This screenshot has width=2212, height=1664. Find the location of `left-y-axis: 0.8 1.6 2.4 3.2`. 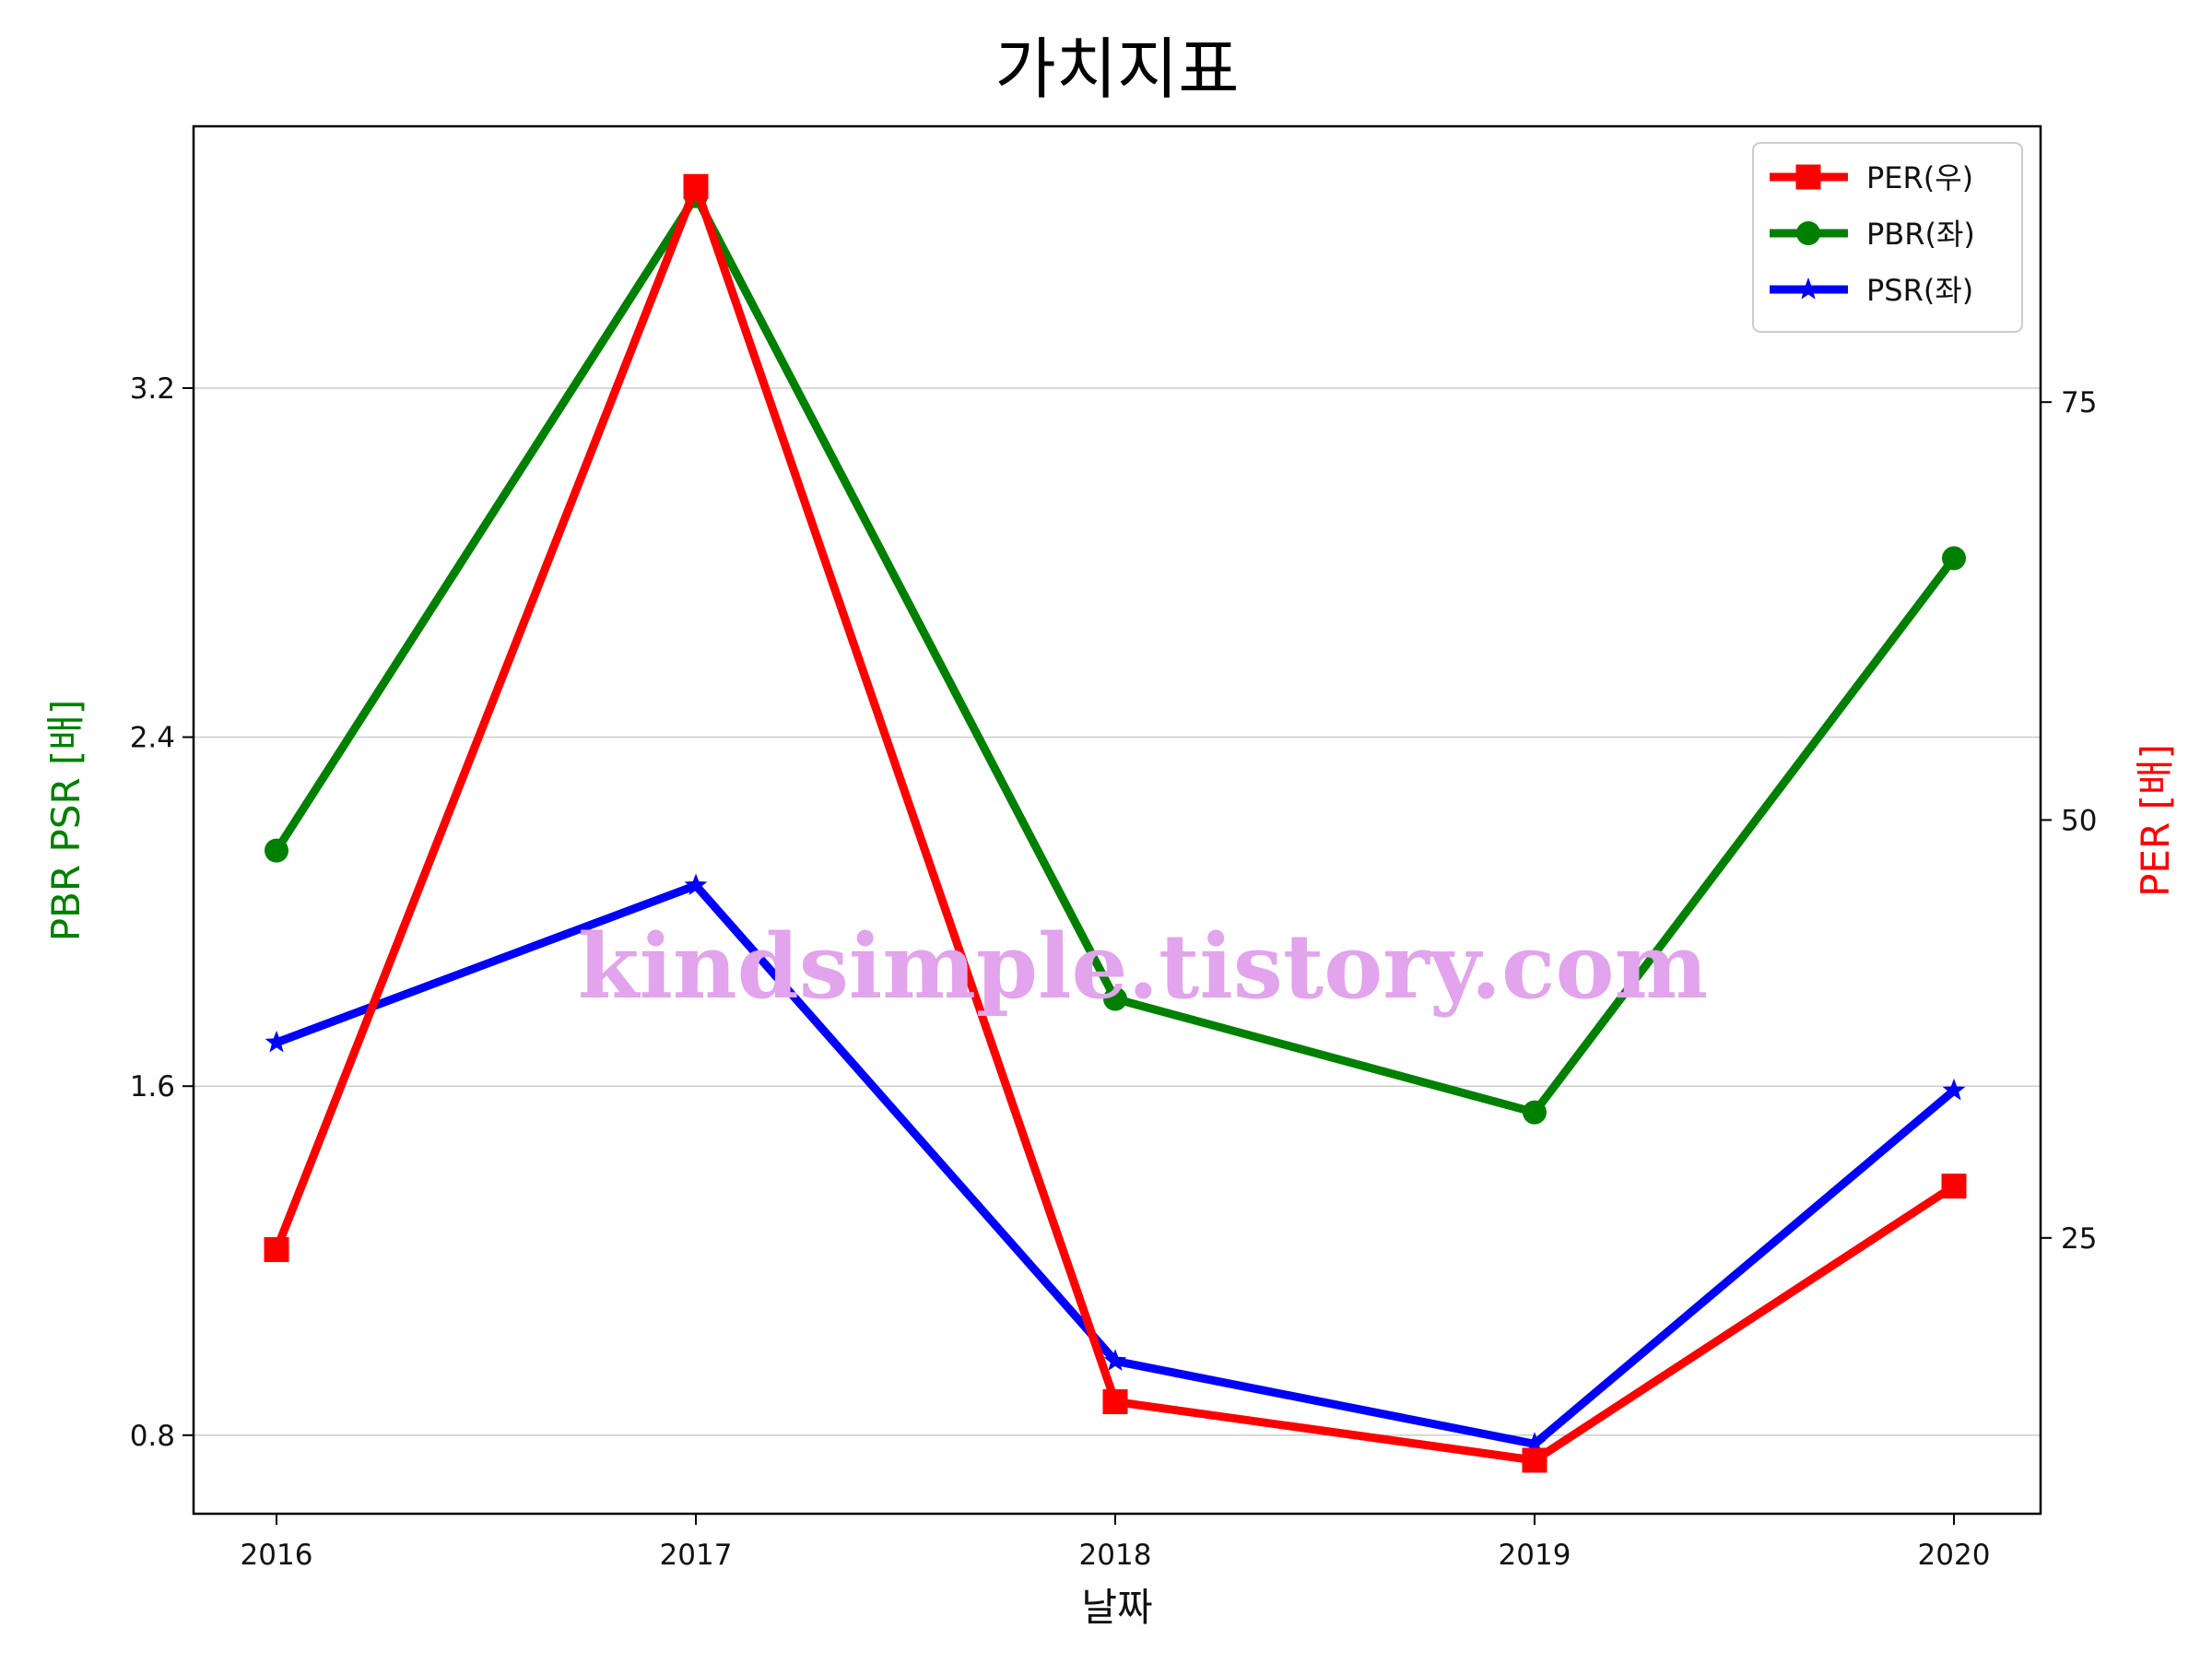

left-y-axis: 0.8 1.6 2.4 3.2 is located at coordinates (162, 912).